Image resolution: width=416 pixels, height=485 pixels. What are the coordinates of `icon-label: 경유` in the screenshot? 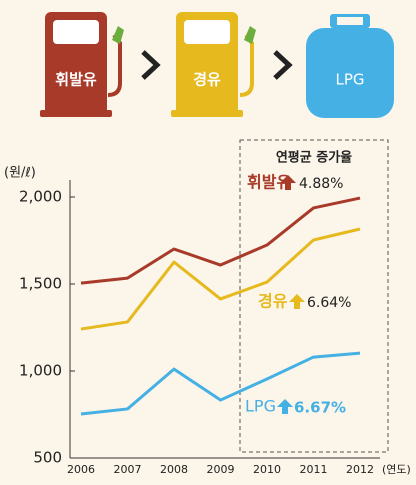 It's located at (207, 80).